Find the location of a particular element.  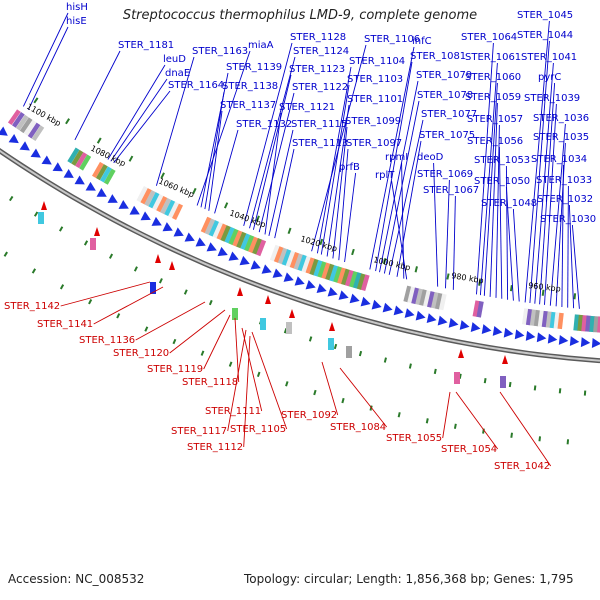

scale-label: 960 kbp is located at coordinates (544, 287).